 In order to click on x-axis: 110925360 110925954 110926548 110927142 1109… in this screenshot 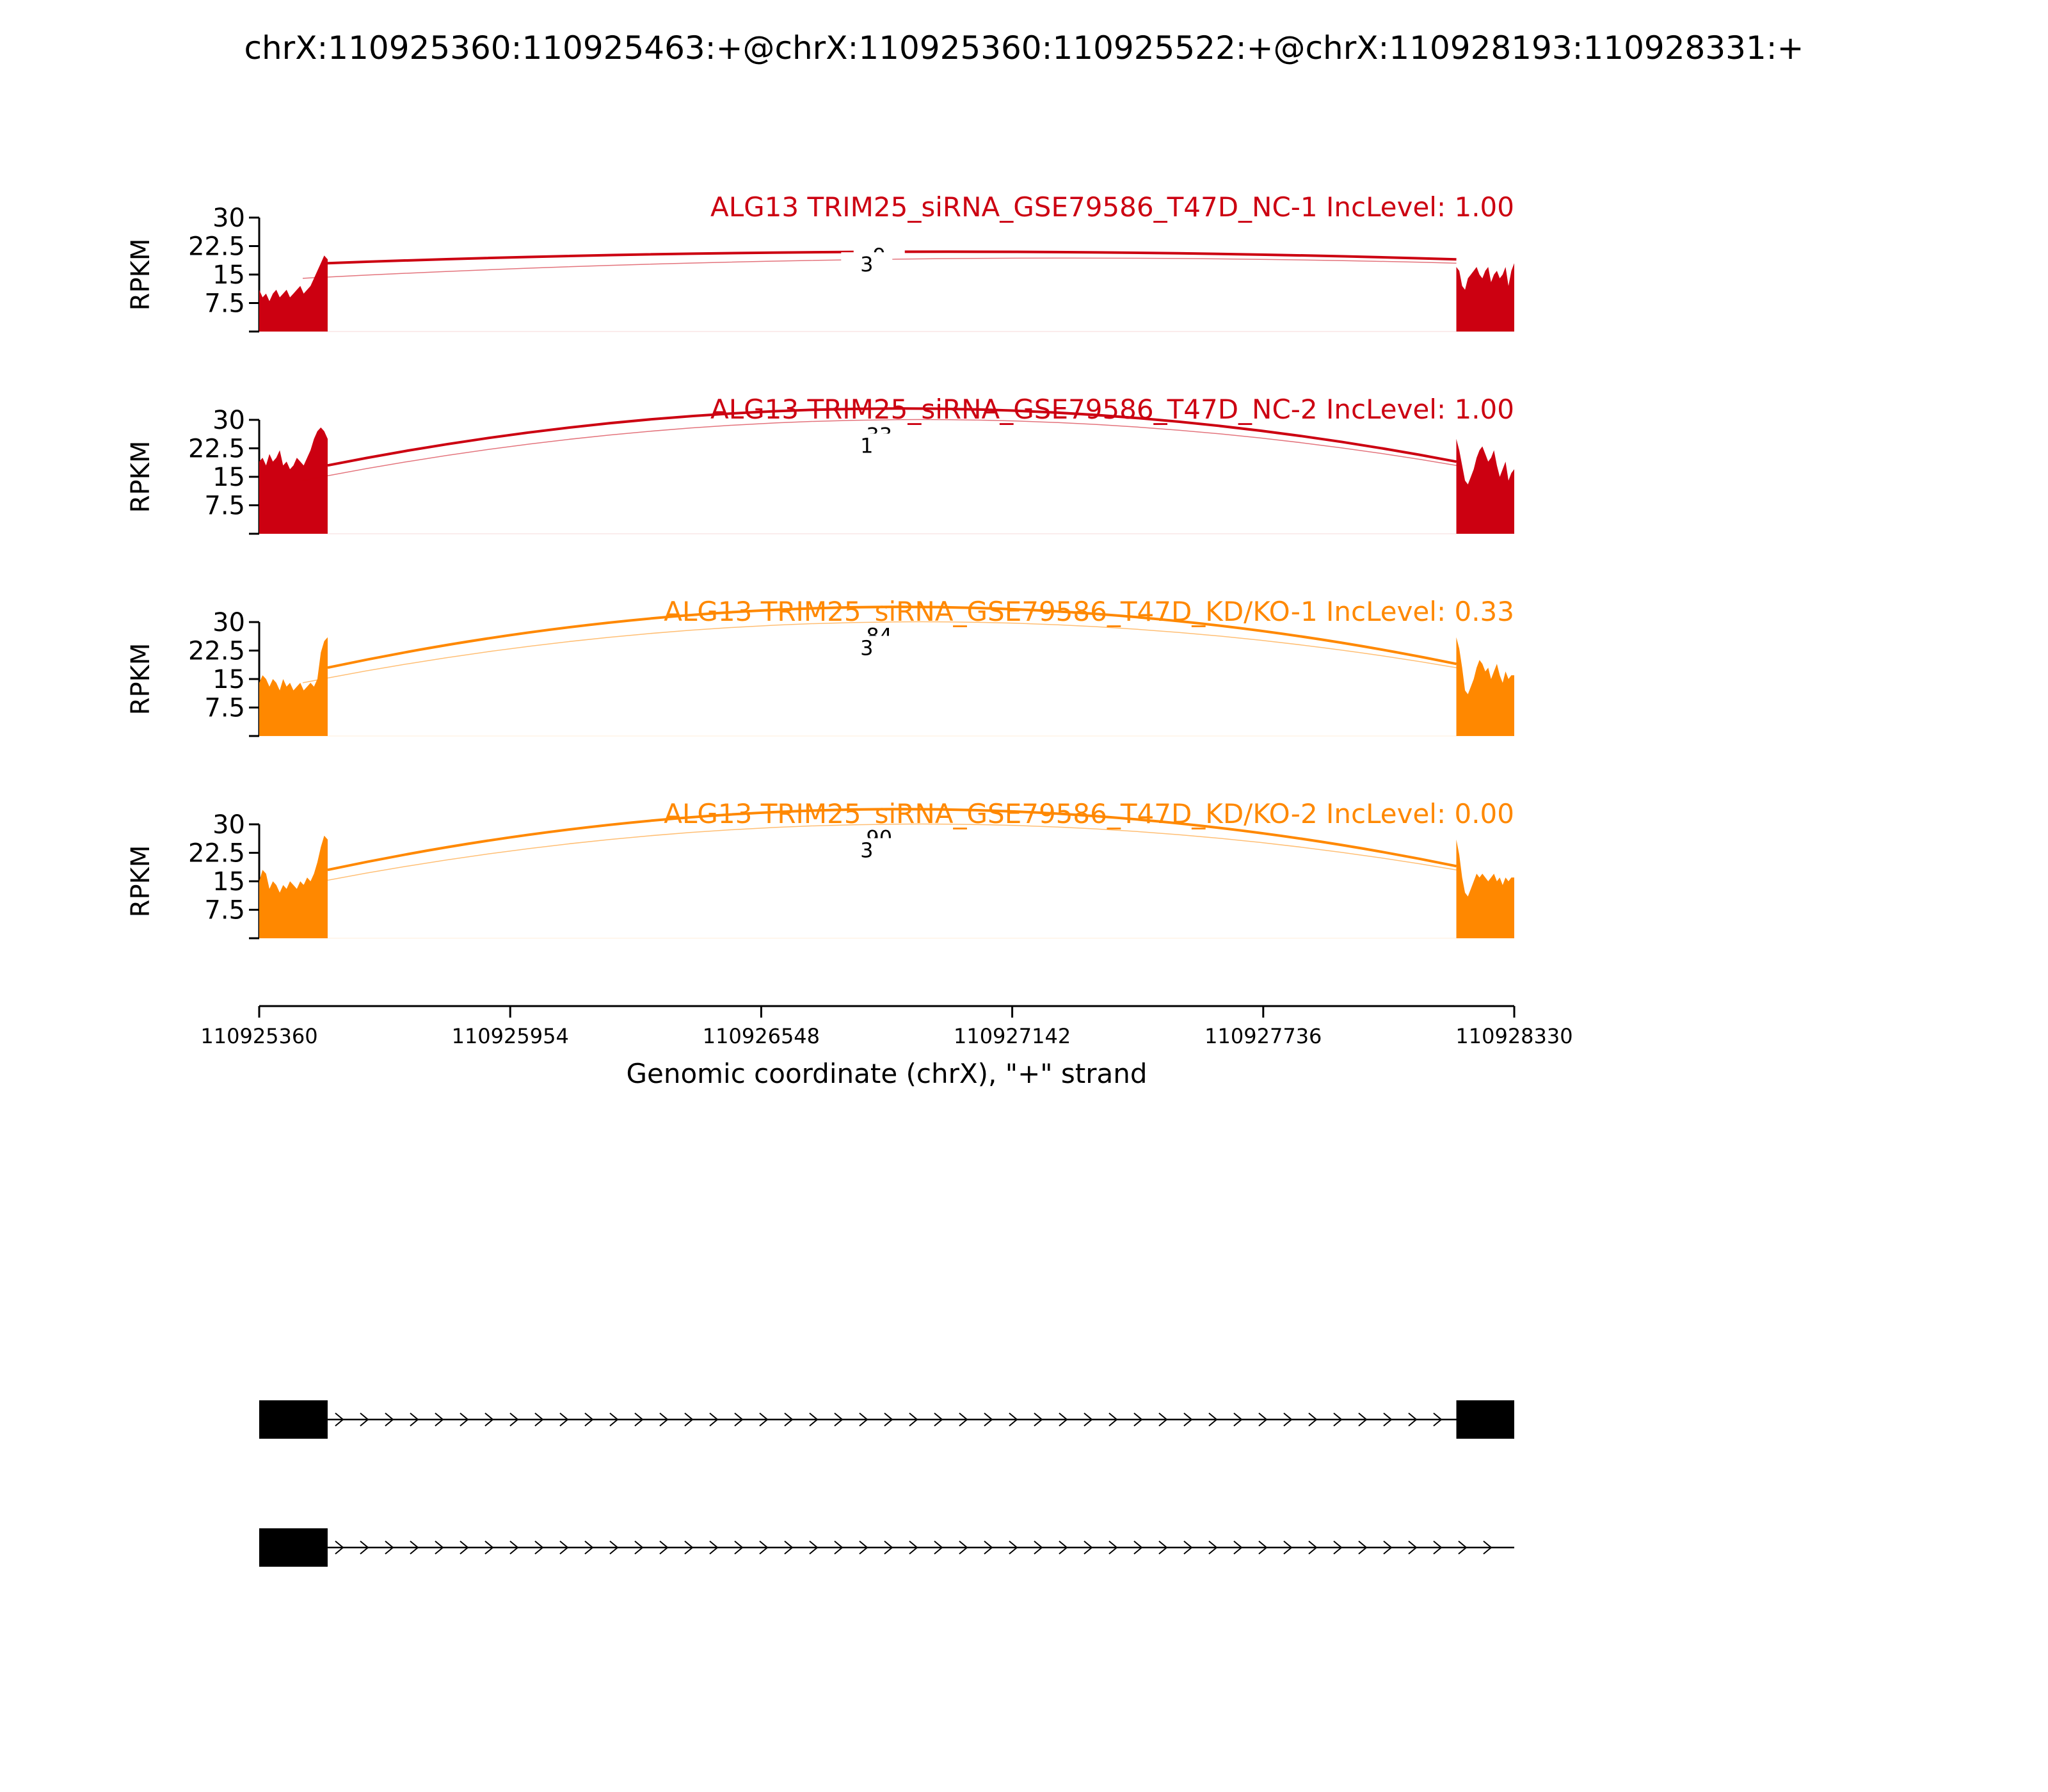, I will do `click(886, 1047)`.